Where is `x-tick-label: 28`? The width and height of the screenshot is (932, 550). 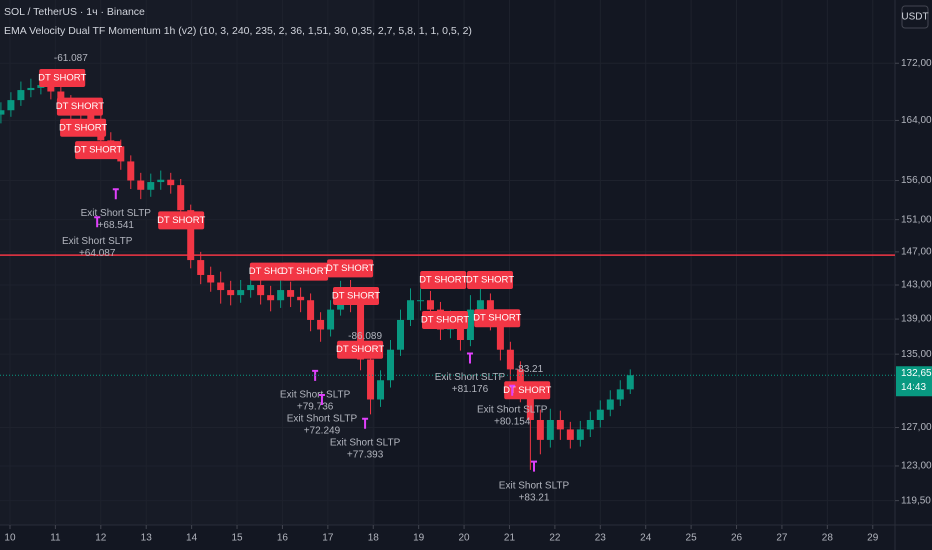 x-tick-label: 28 is located at coordinates (828, 538).